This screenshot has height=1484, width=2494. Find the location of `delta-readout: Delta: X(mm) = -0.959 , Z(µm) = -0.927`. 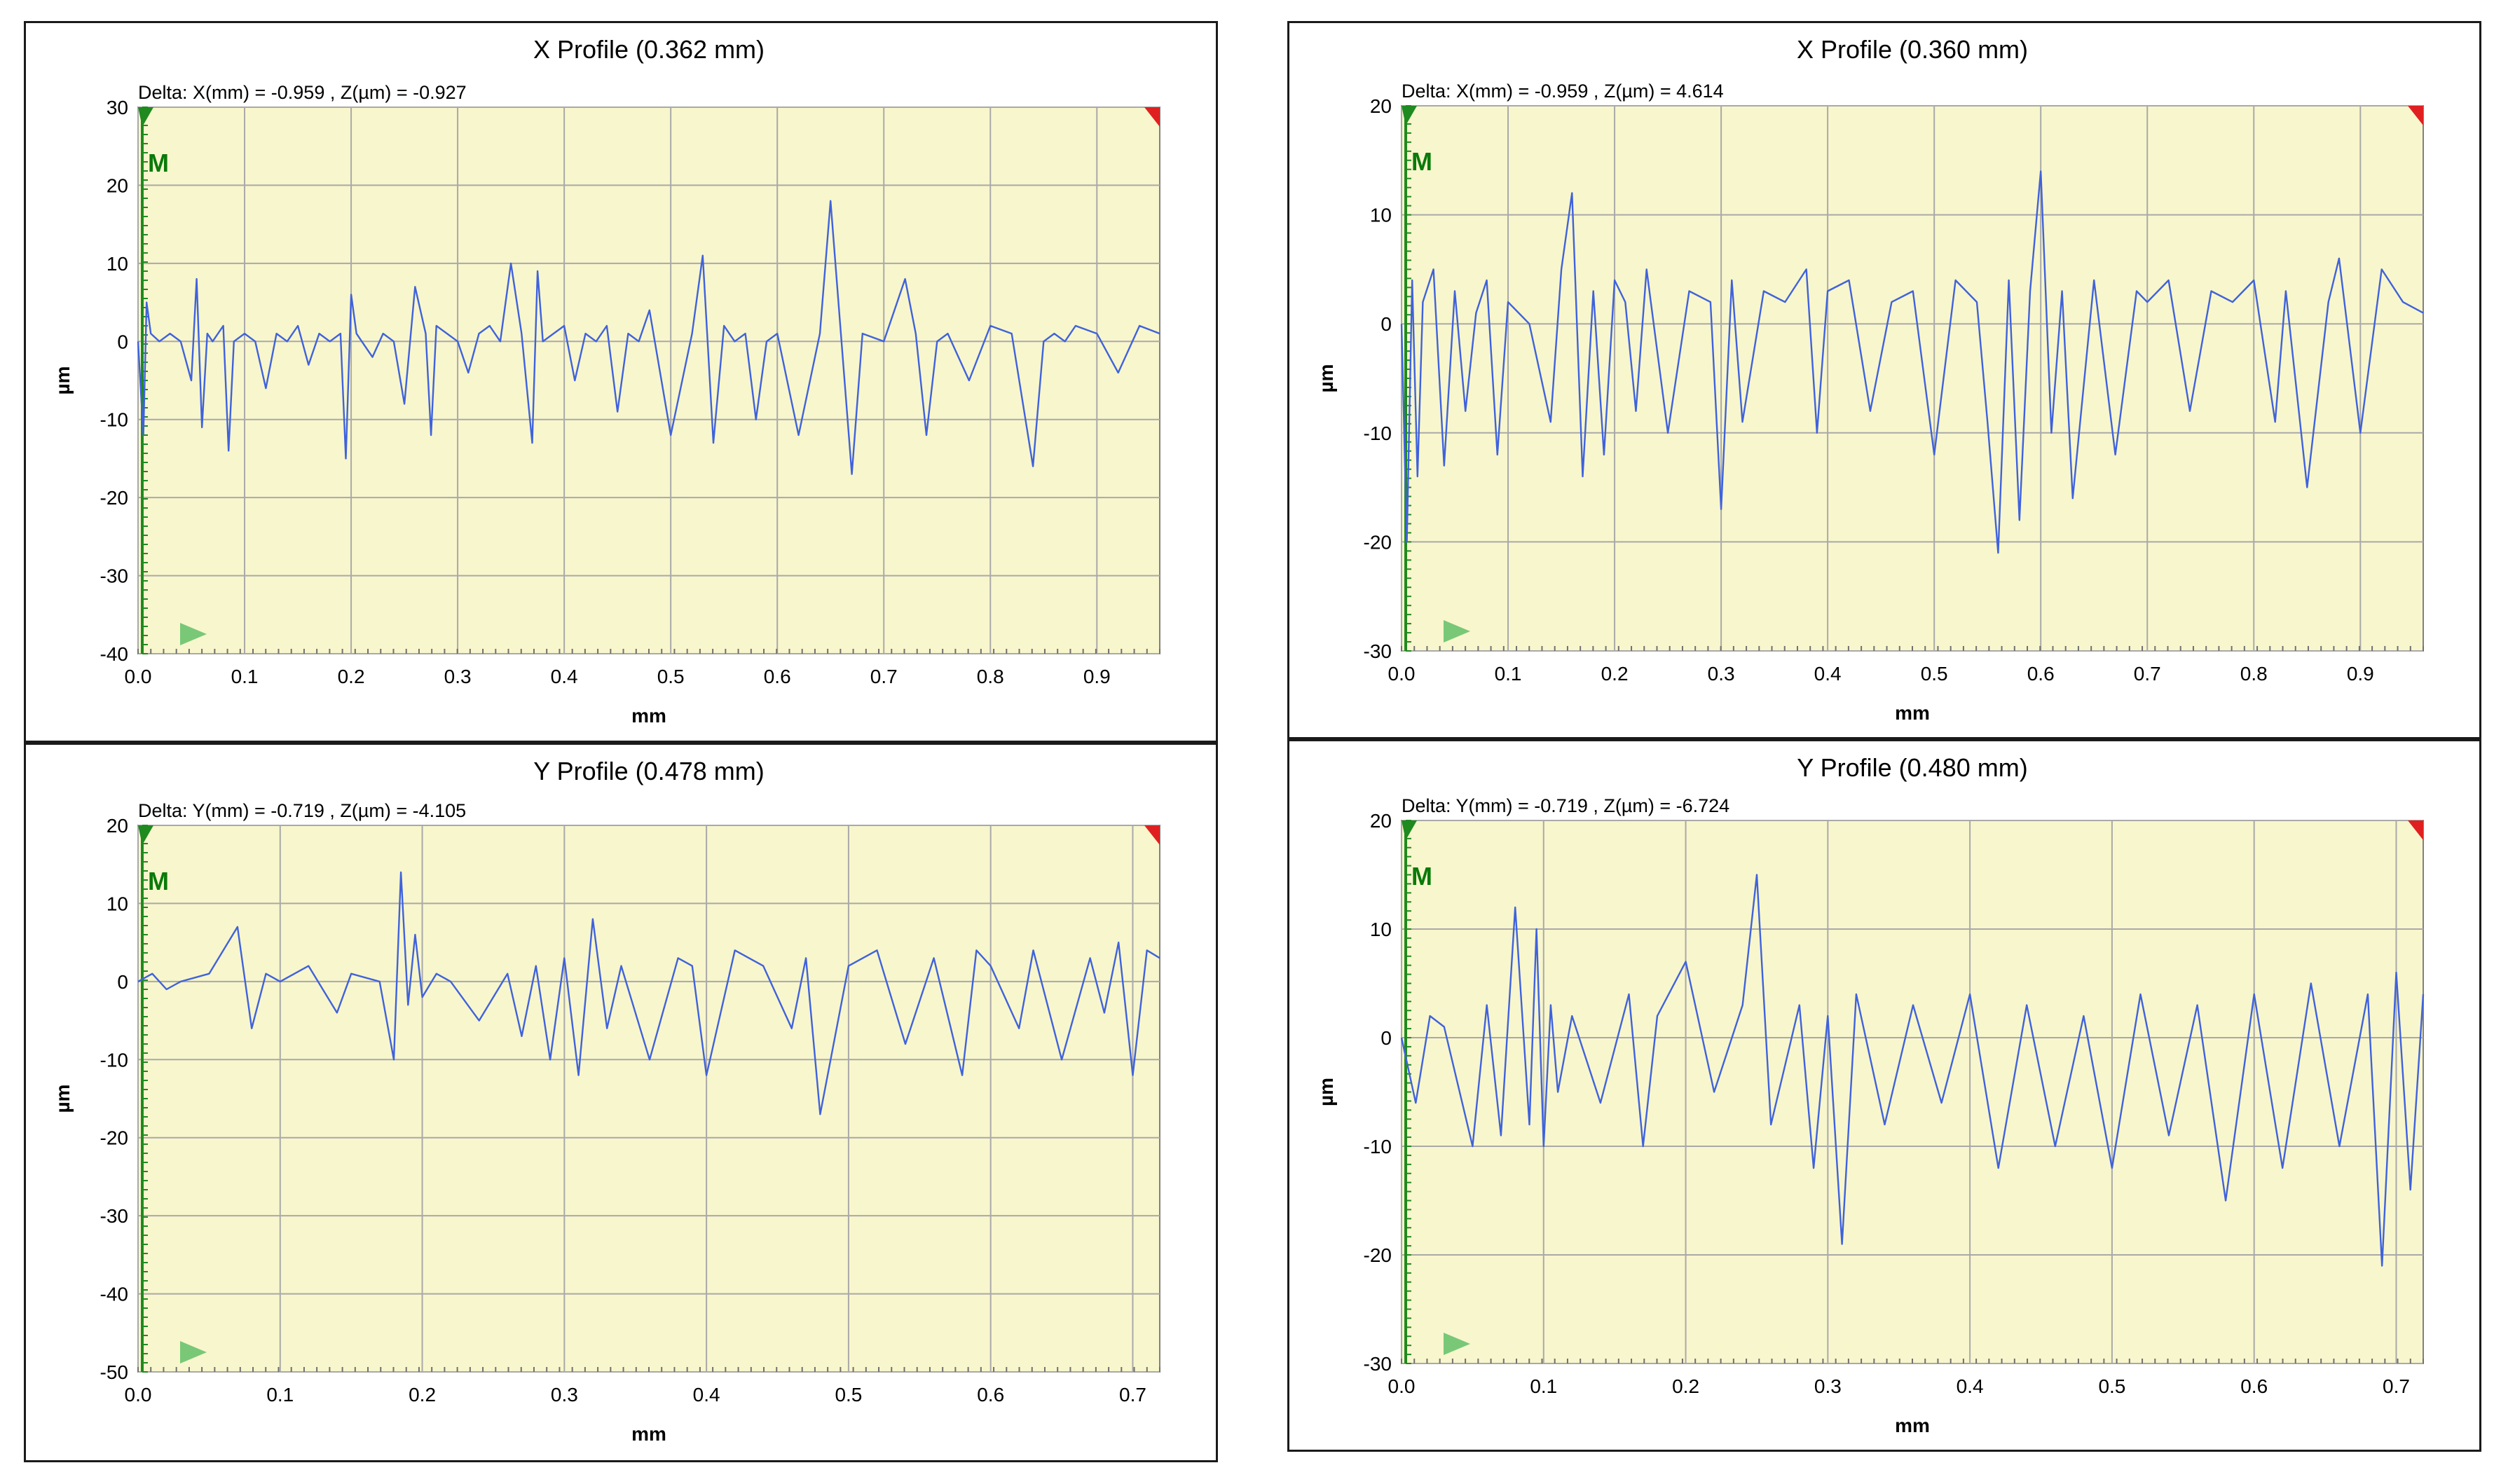

delta-readout: Delta: X(mm) = -0.959 , Z(µm) = -0.927 is located at coordinates (302, 92).